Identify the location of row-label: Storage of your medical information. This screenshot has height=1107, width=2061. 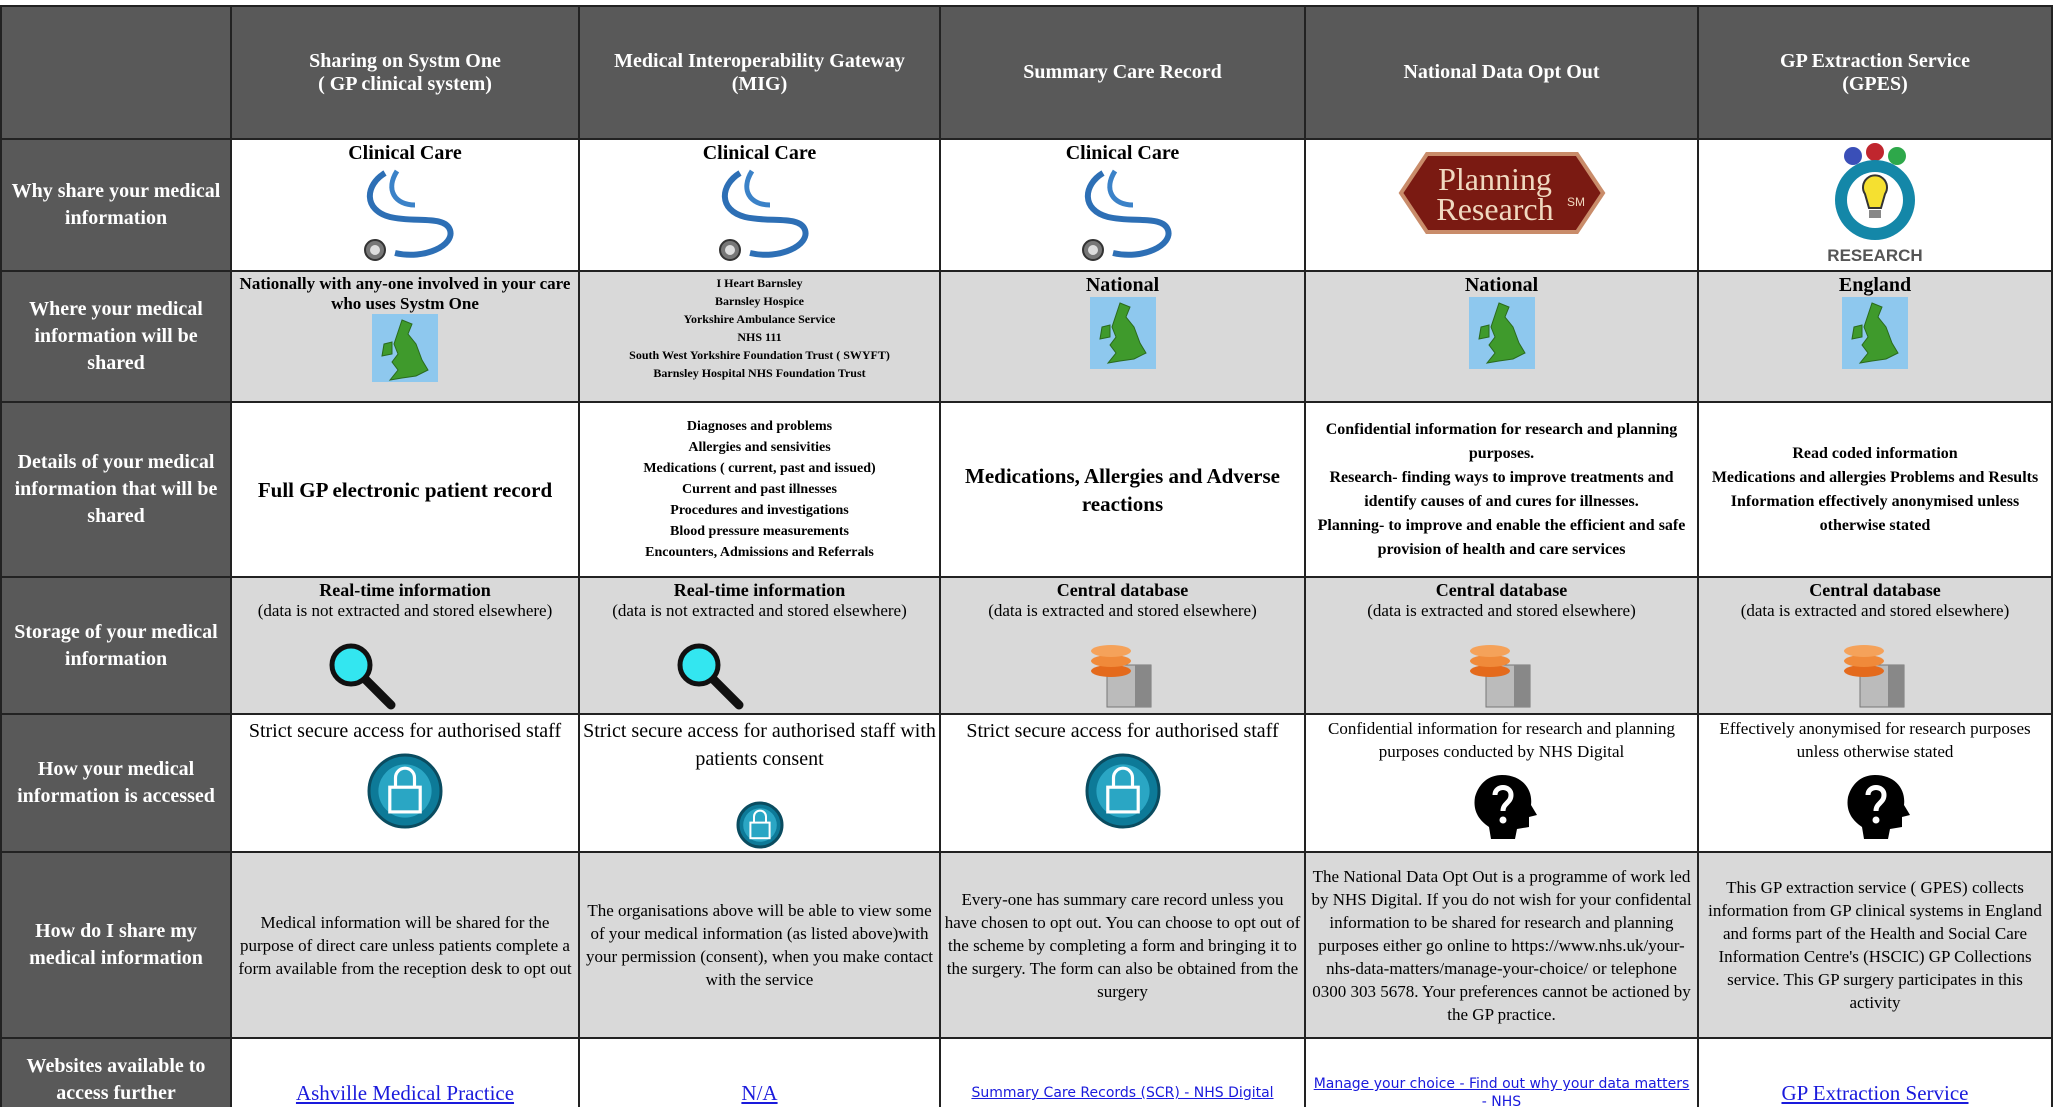
(116, 645).